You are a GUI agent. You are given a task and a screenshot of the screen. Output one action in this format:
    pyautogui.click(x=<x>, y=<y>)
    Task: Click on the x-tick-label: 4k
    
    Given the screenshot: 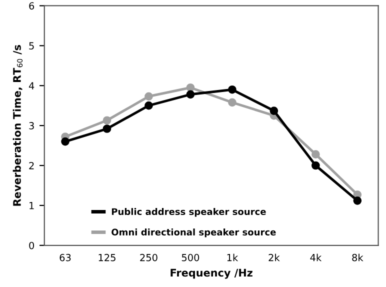 What is the action you would take?
    pyautogui.click(x=316, y=258)
    